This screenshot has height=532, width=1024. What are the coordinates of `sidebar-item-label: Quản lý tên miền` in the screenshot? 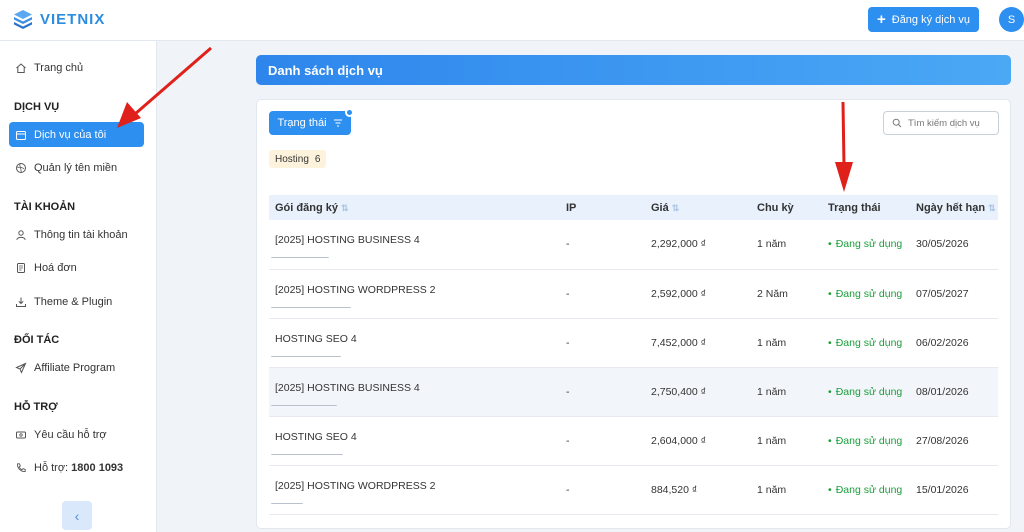 It's located at (76, 167).